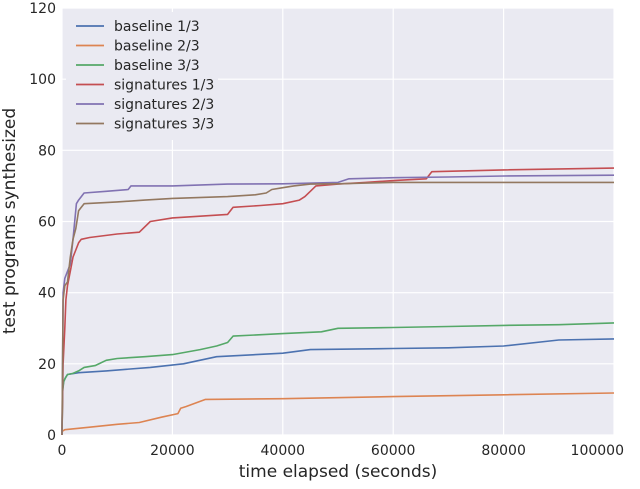 The height and width of the screenshot is (489, 640). I want to click on y-tick-label: 100, so click(42, 80).